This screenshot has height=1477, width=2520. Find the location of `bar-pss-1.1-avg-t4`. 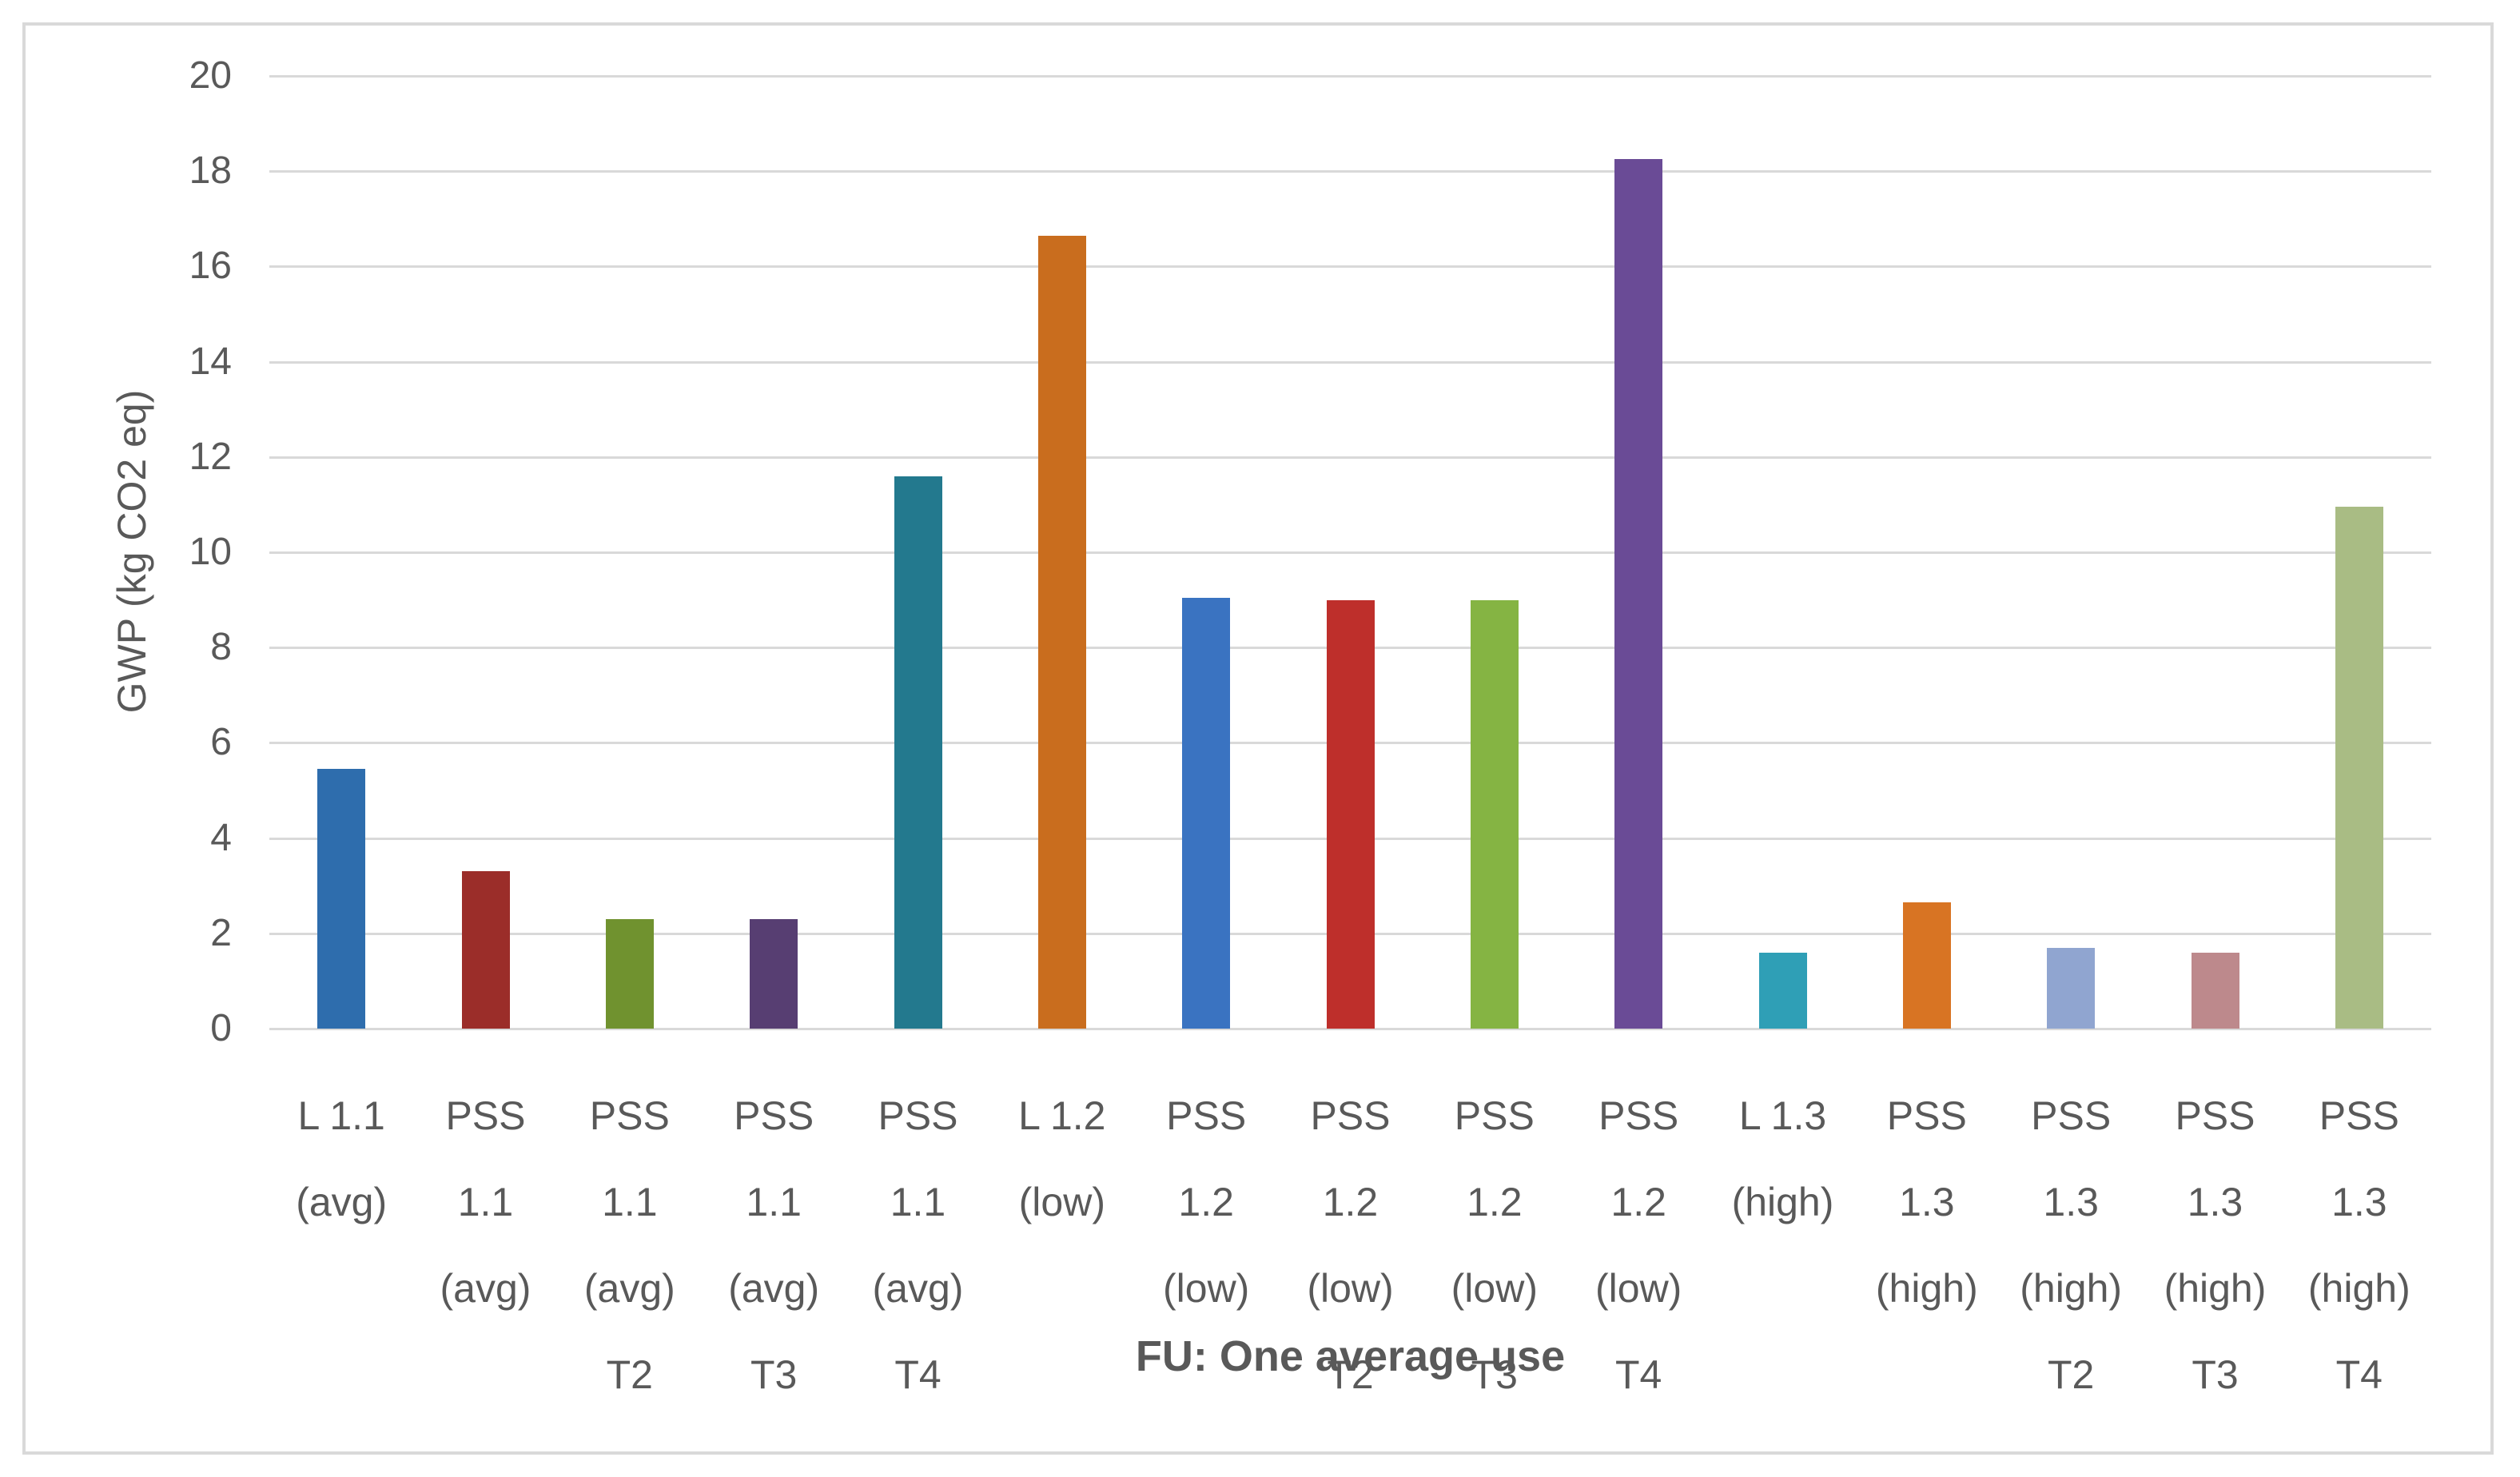

bar-pss-1.1-avg-t4 is located at coordinates (918, 752).